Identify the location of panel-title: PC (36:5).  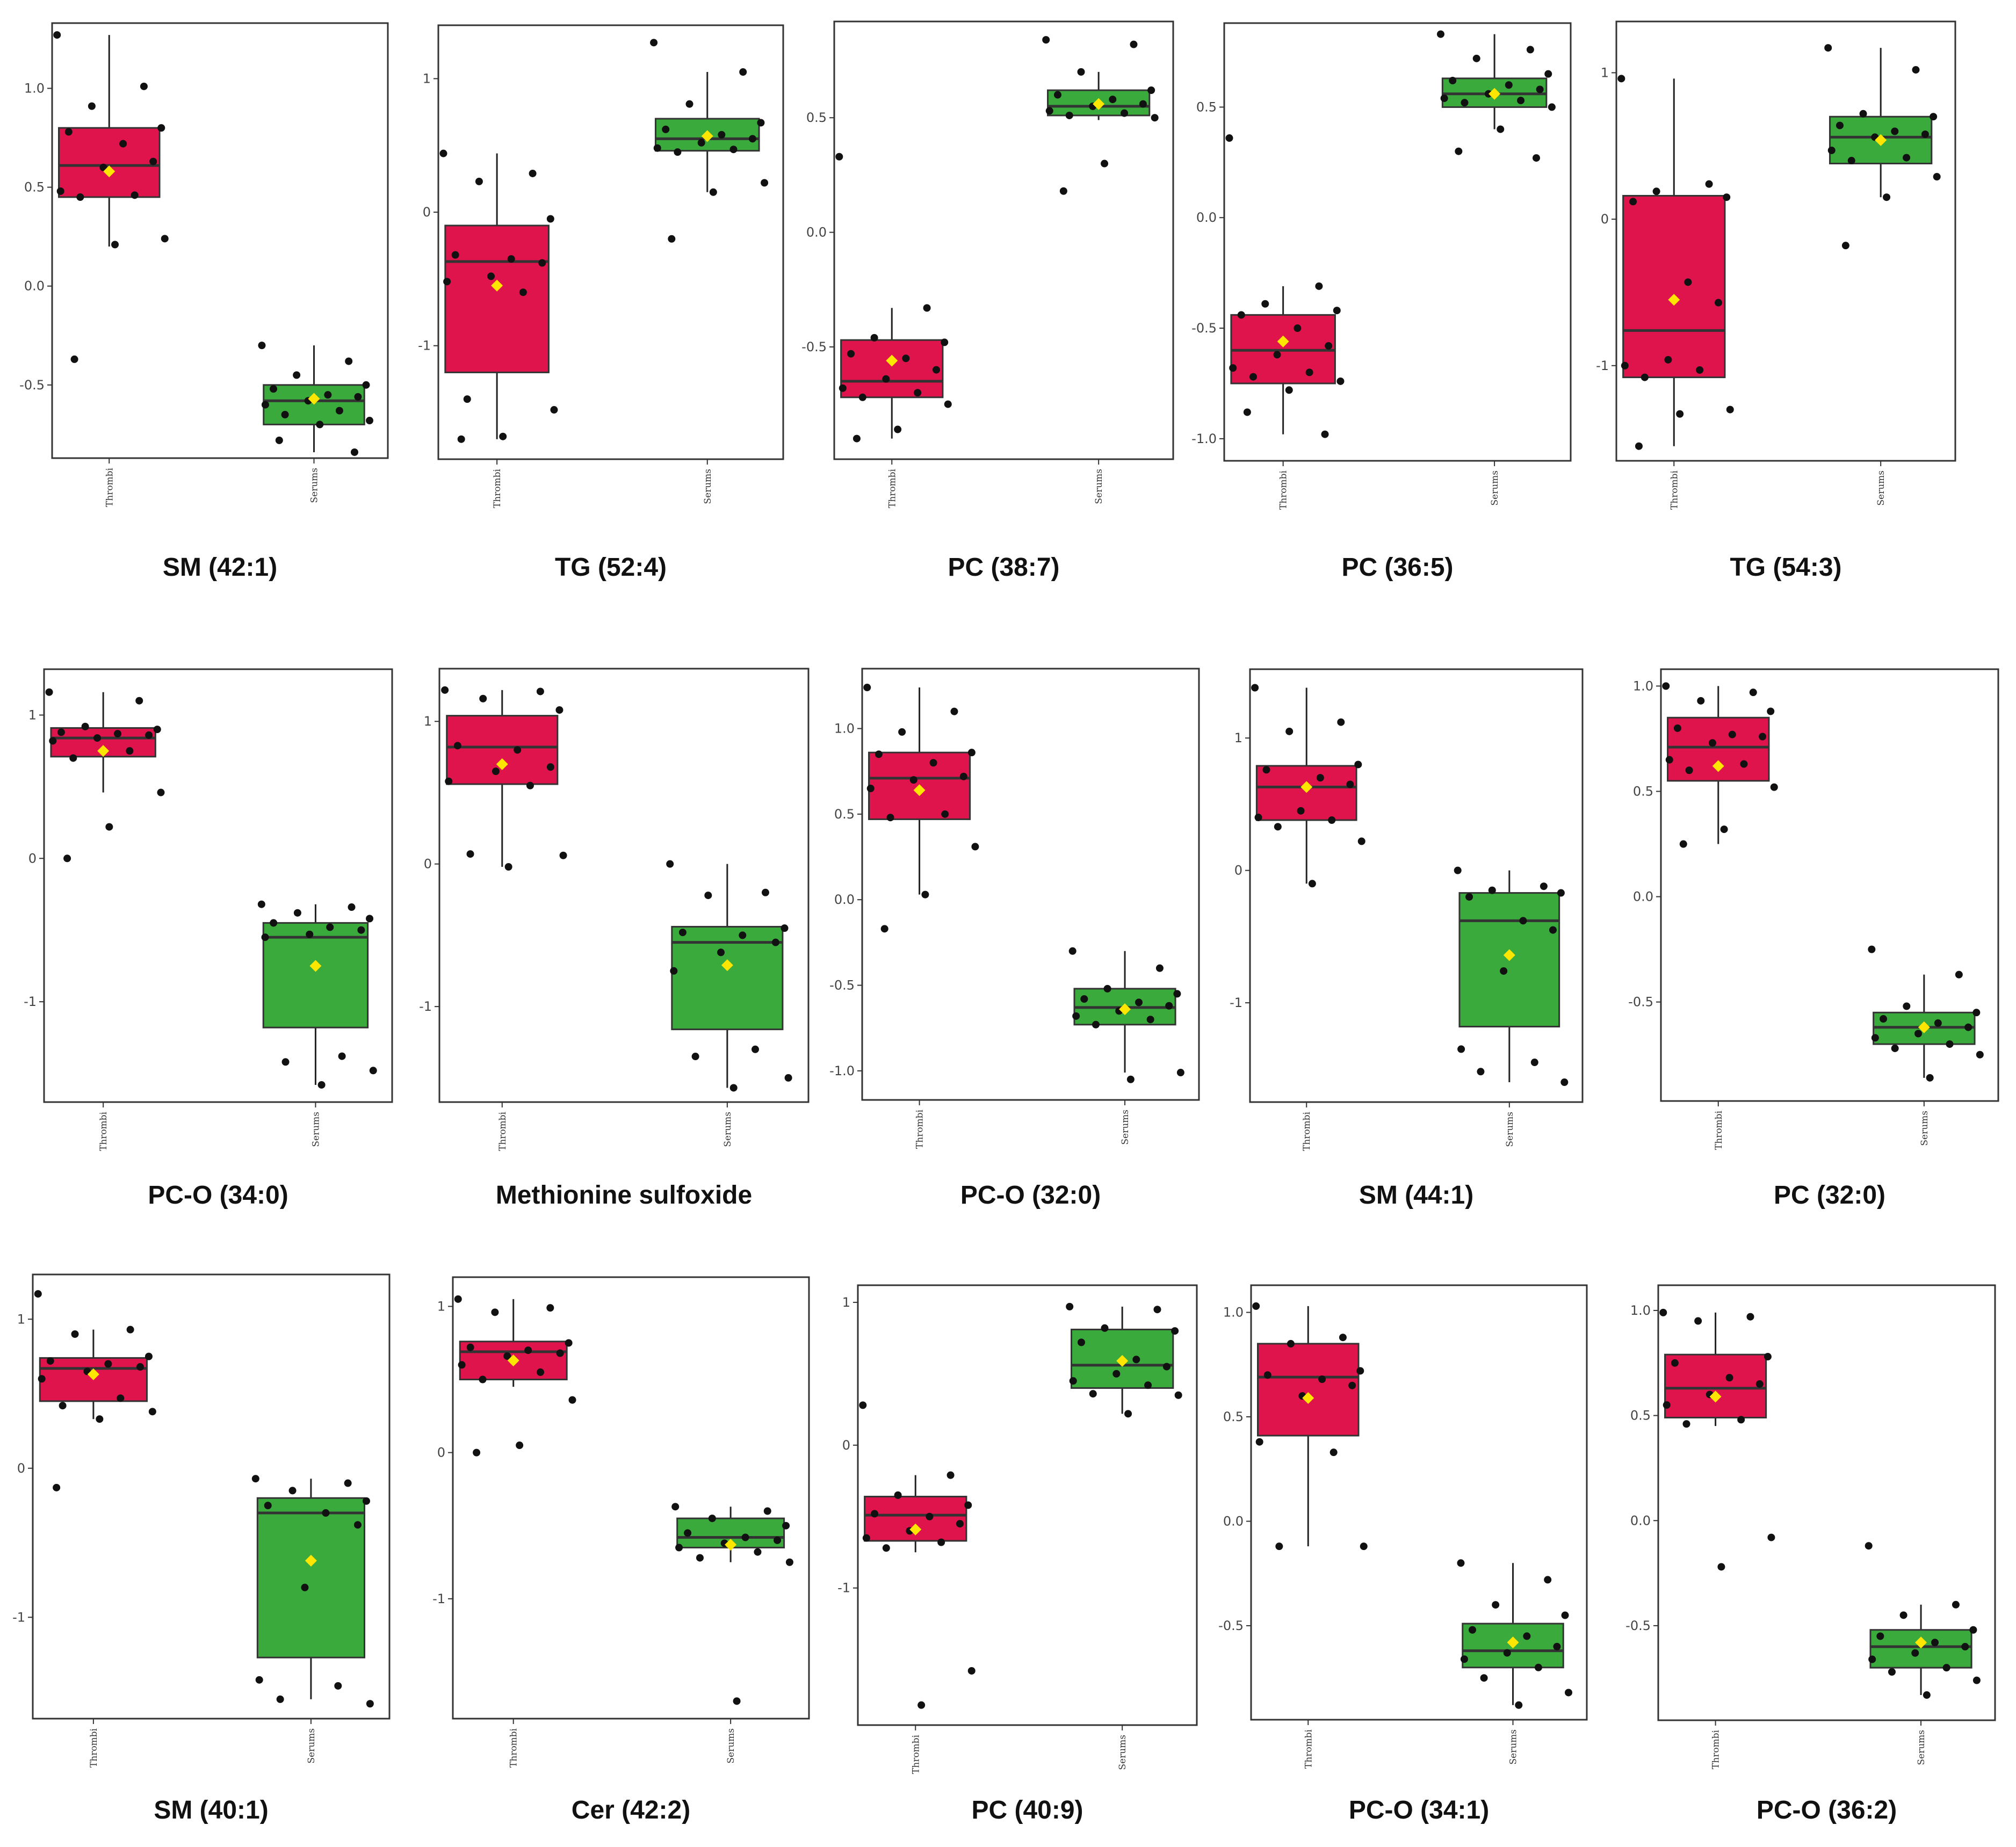
(1397, 567).